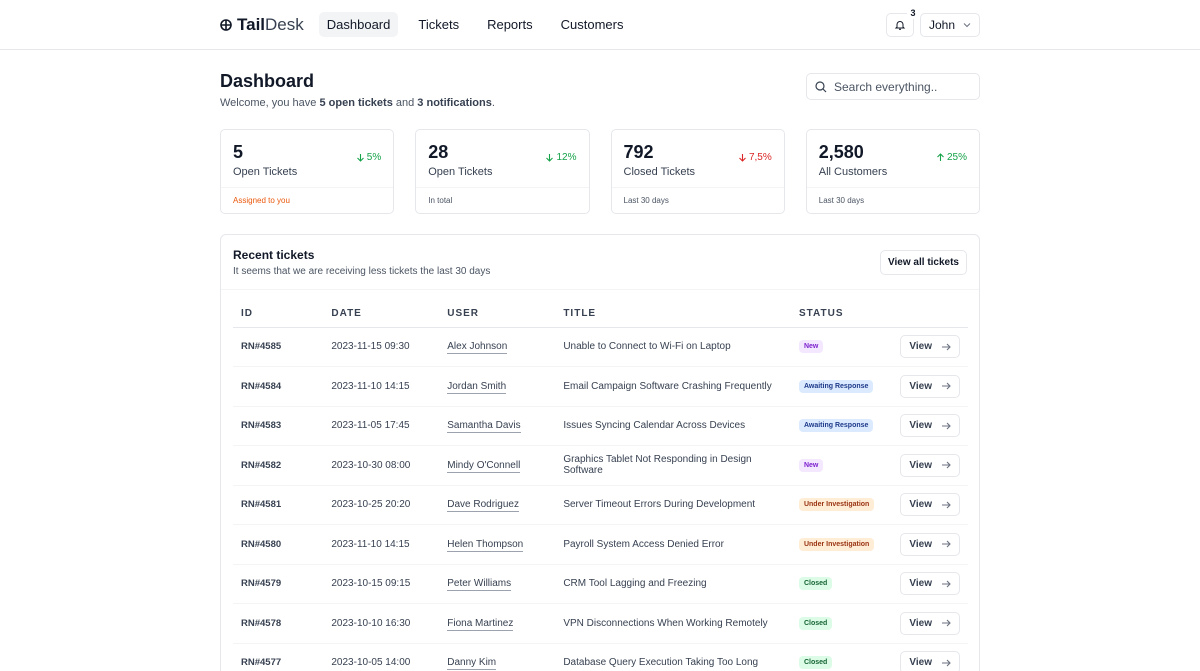 The width and height of the screenshot is (1200, 671). I want to click on brand-logo: Tail Desk, so click(262, 25).